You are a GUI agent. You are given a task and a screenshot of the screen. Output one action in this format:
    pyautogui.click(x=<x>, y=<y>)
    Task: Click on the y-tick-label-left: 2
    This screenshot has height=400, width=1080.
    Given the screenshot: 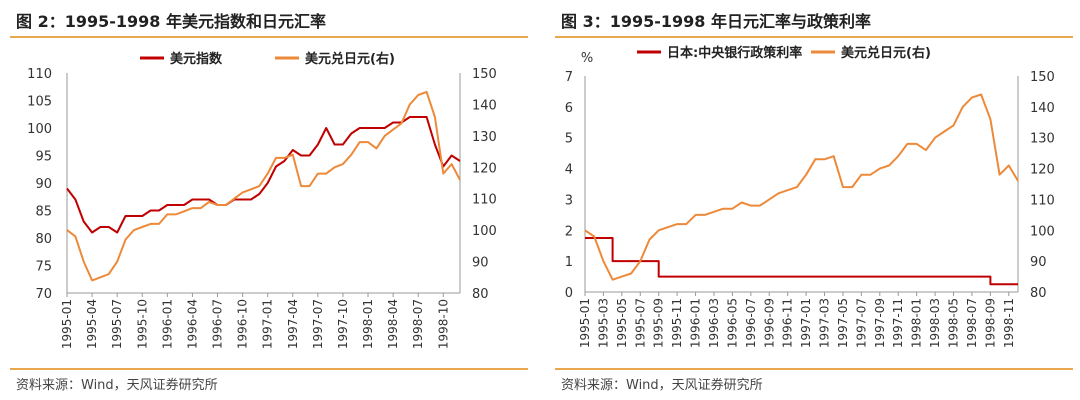 What is the action you would take?
    pyautogui.click(x=569, y=231)
    